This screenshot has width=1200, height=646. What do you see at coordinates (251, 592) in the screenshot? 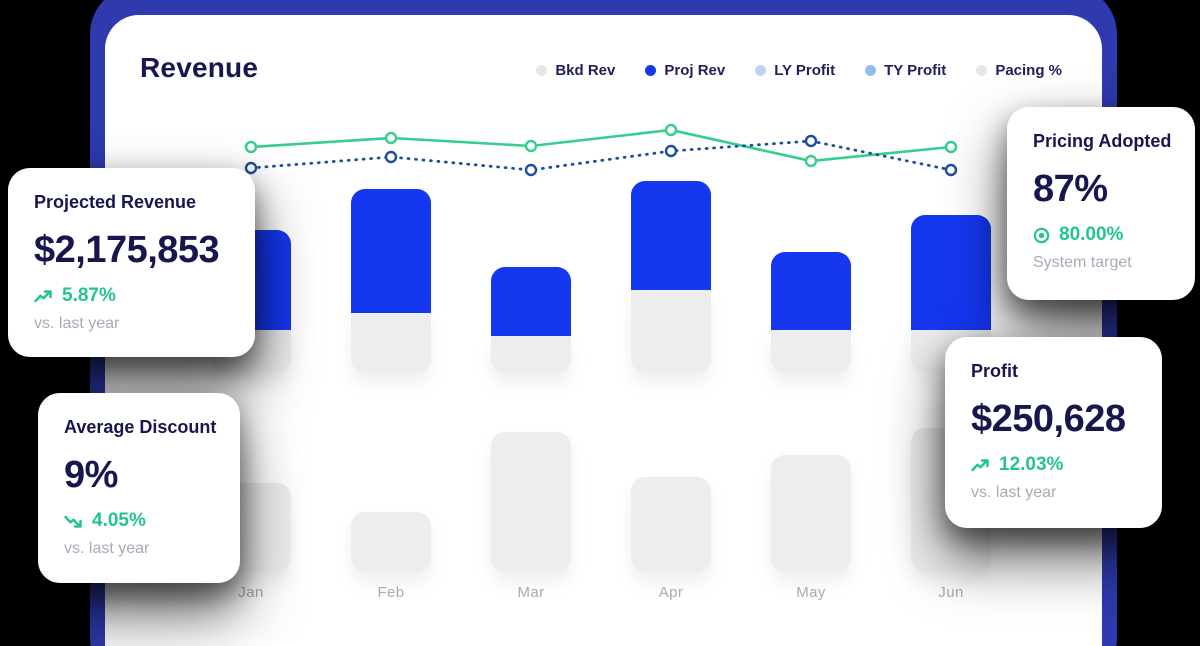
I see `month-label-jan: Jan` at bounding box center [251, 592].